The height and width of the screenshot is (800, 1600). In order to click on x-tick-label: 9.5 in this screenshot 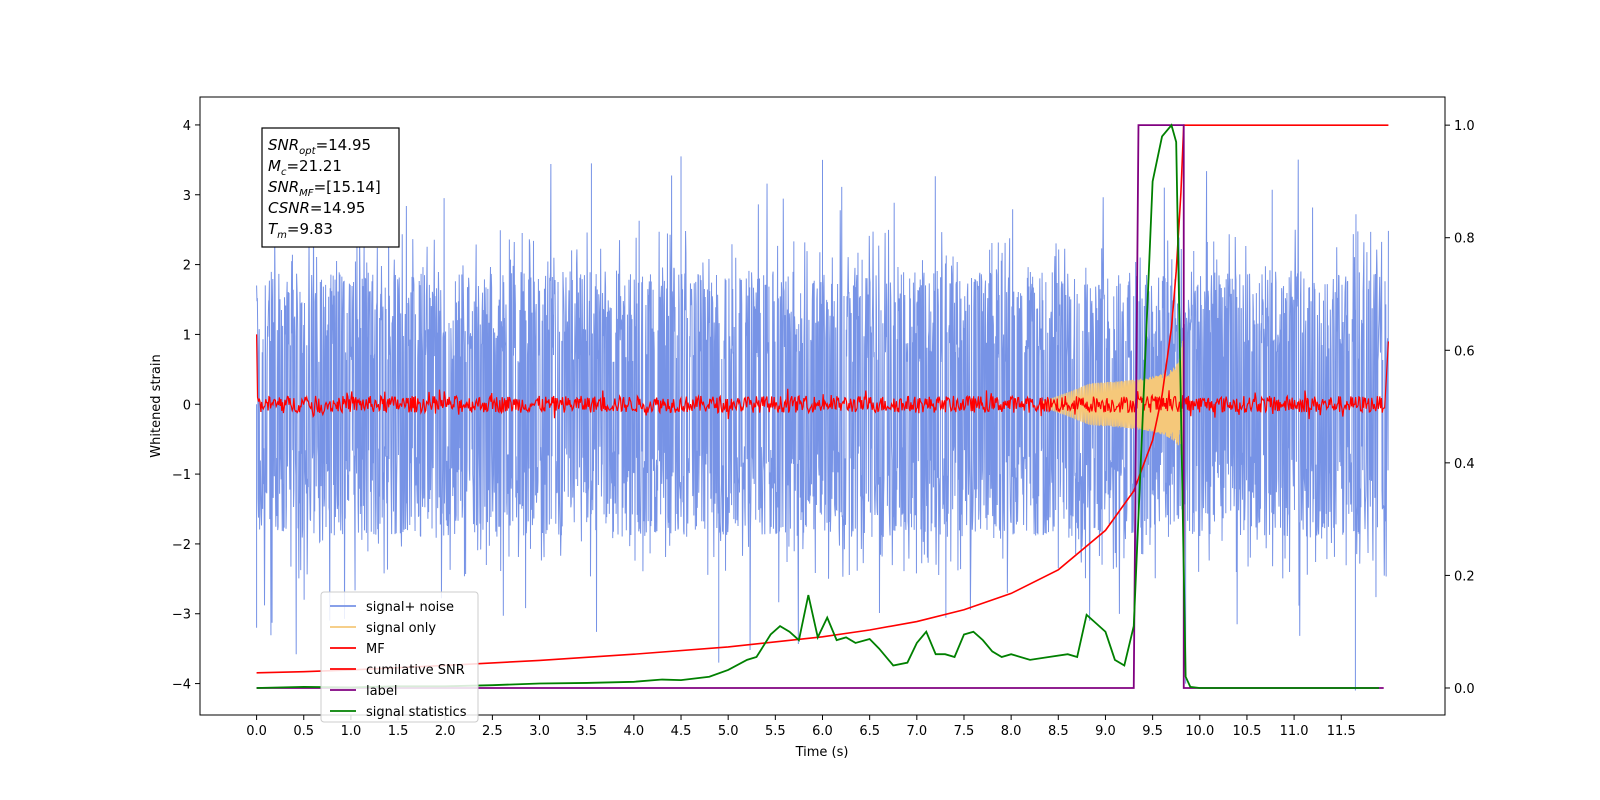, I will do `click(1152, 731)`.